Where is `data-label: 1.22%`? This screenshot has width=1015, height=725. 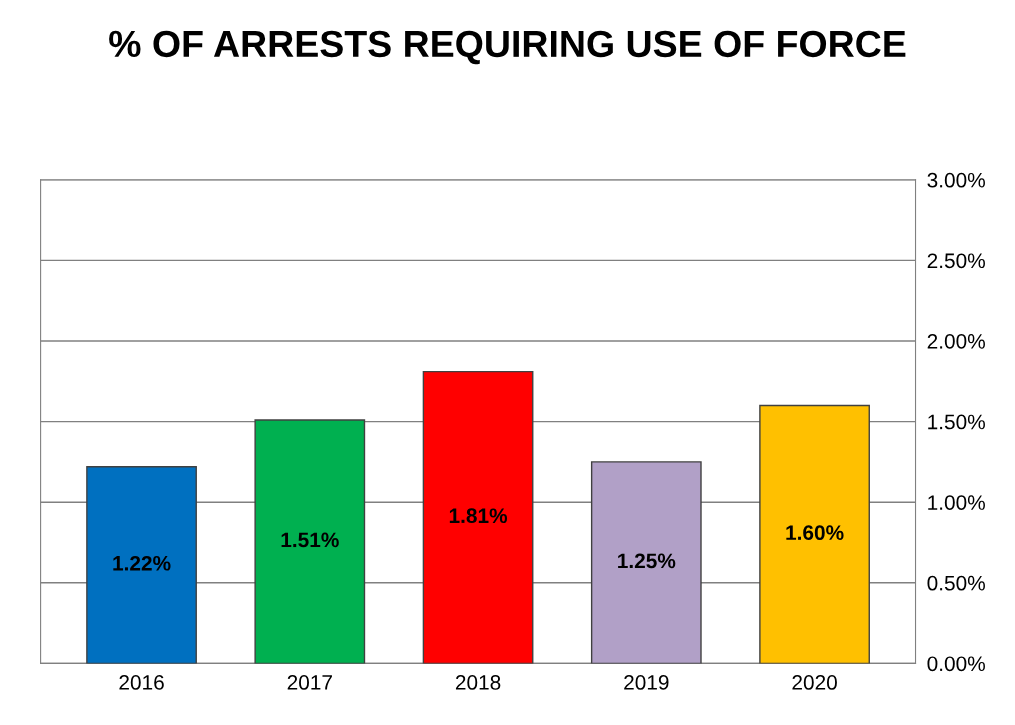 data-label: 1.22% is located at coordinates (142, 563).